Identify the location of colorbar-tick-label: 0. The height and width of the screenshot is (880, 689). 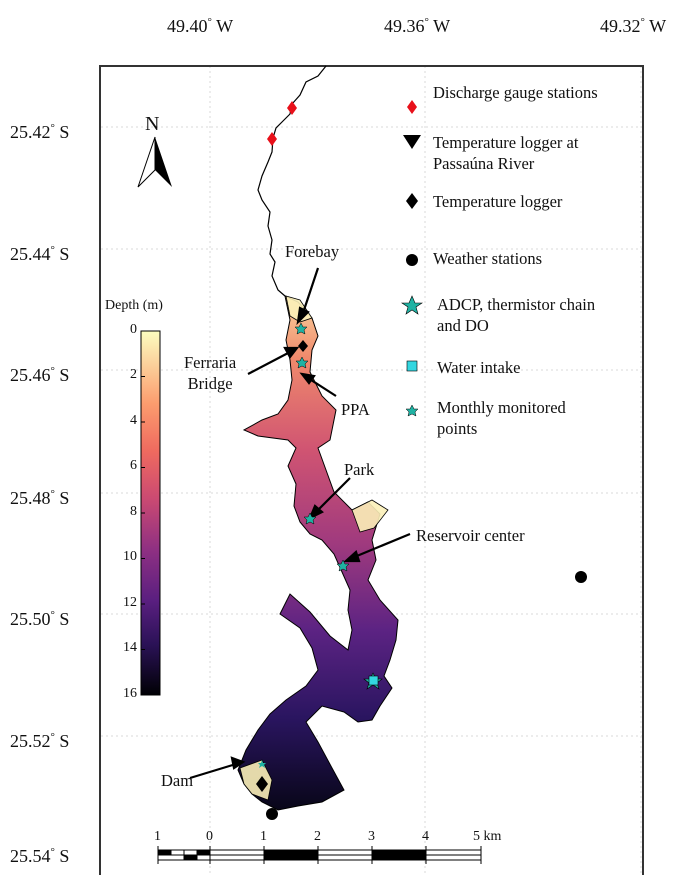
(133, 329).